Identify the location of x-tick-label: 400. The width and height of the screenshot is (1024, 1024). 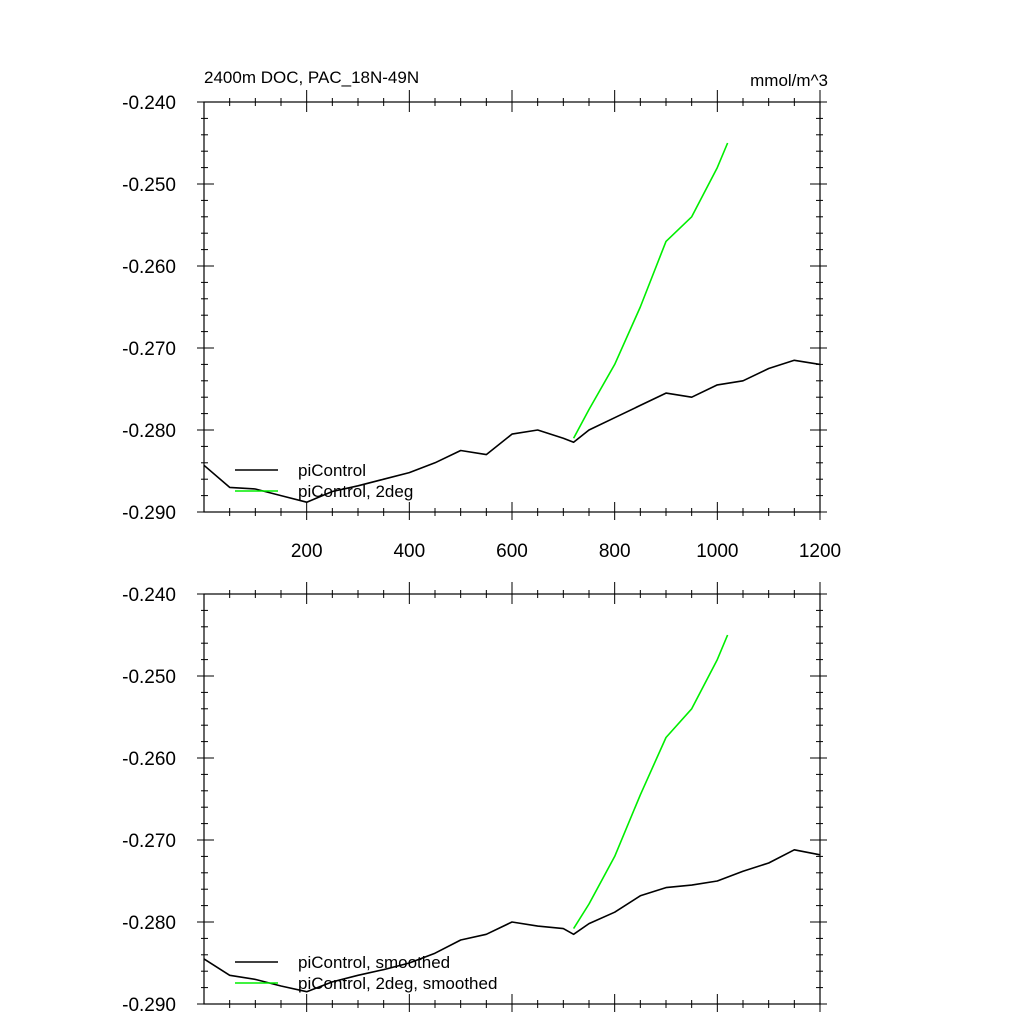
(409, 551).